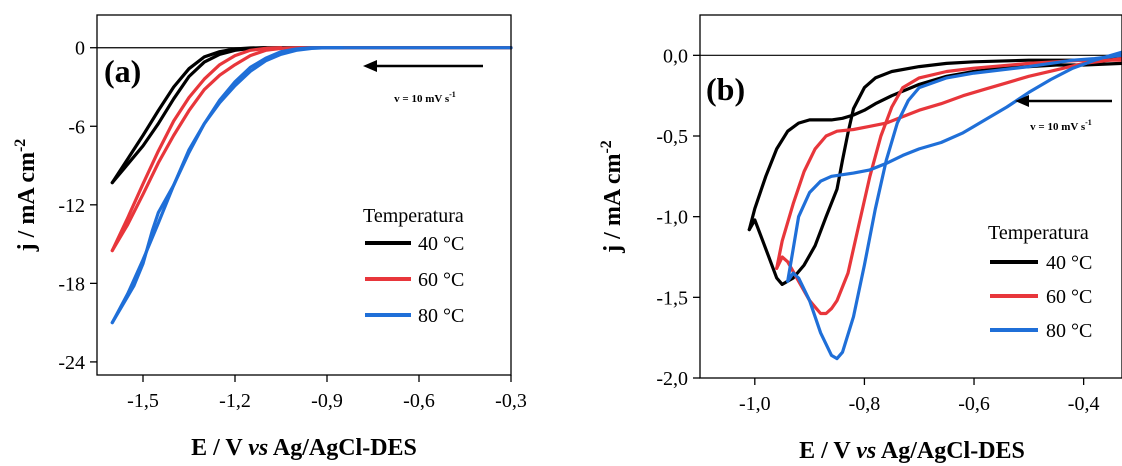  I want to click on x-tick-label: -0,3, so click(511, 401).